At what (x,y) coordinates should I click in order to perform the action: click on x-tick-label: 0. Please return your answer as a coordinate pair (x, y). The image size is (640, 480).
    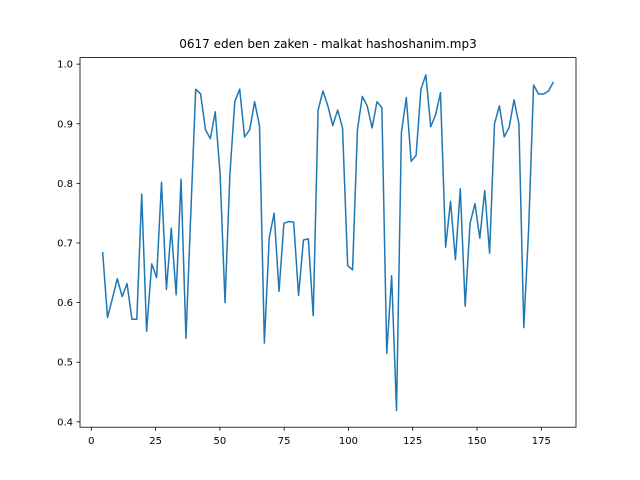
    Looking at the image, I should click on (91, 441).